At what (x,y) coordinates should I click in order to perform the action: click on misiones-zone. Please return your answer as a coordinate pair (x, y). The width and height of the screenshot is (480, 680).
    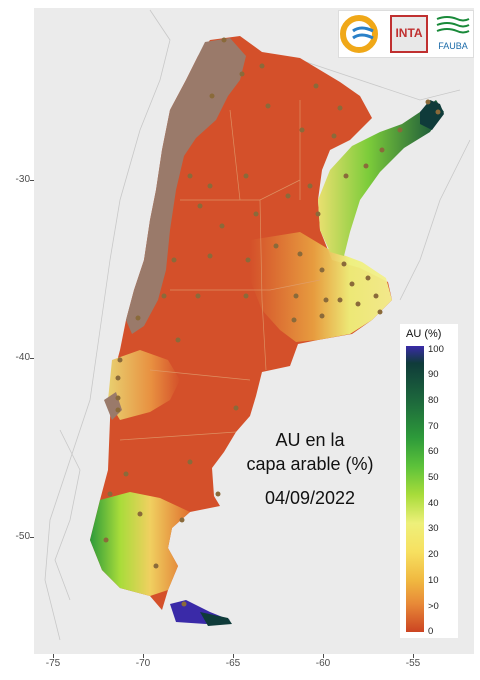
    Looking at the image, I should click on (432, 115).